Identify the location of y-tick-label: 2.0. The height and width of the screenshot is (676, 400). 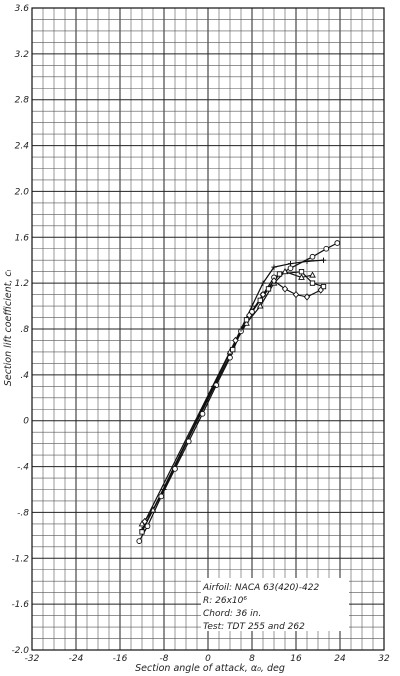
(22, 192).